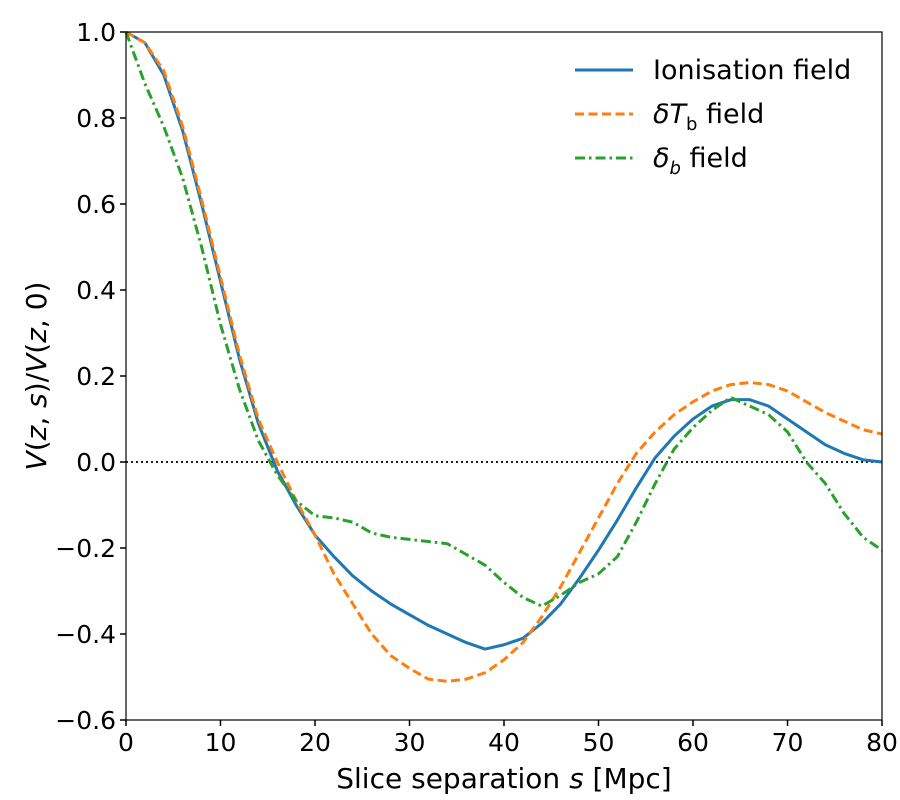 The width and height of the screenshot is (900, 800). I want to click on x-tick-label: 30, so click(410, 742).